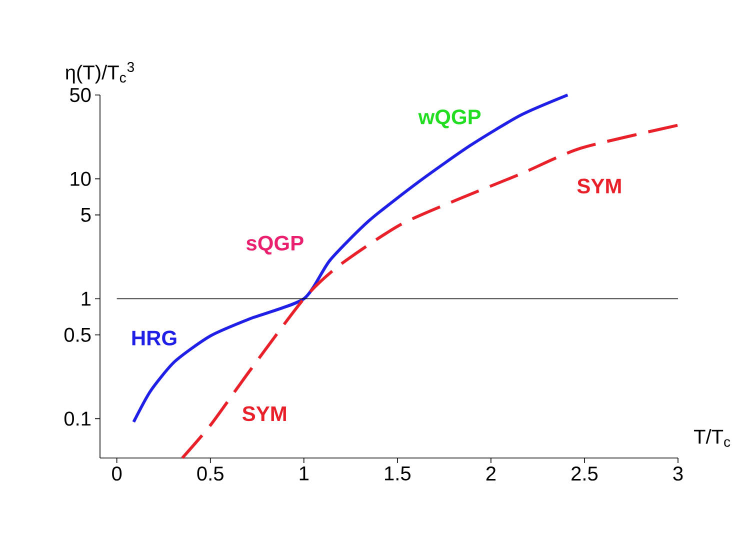  Describe the element at coordinates (80, 95) in the screenshot. I see `y-tick-label: 50` at that location.